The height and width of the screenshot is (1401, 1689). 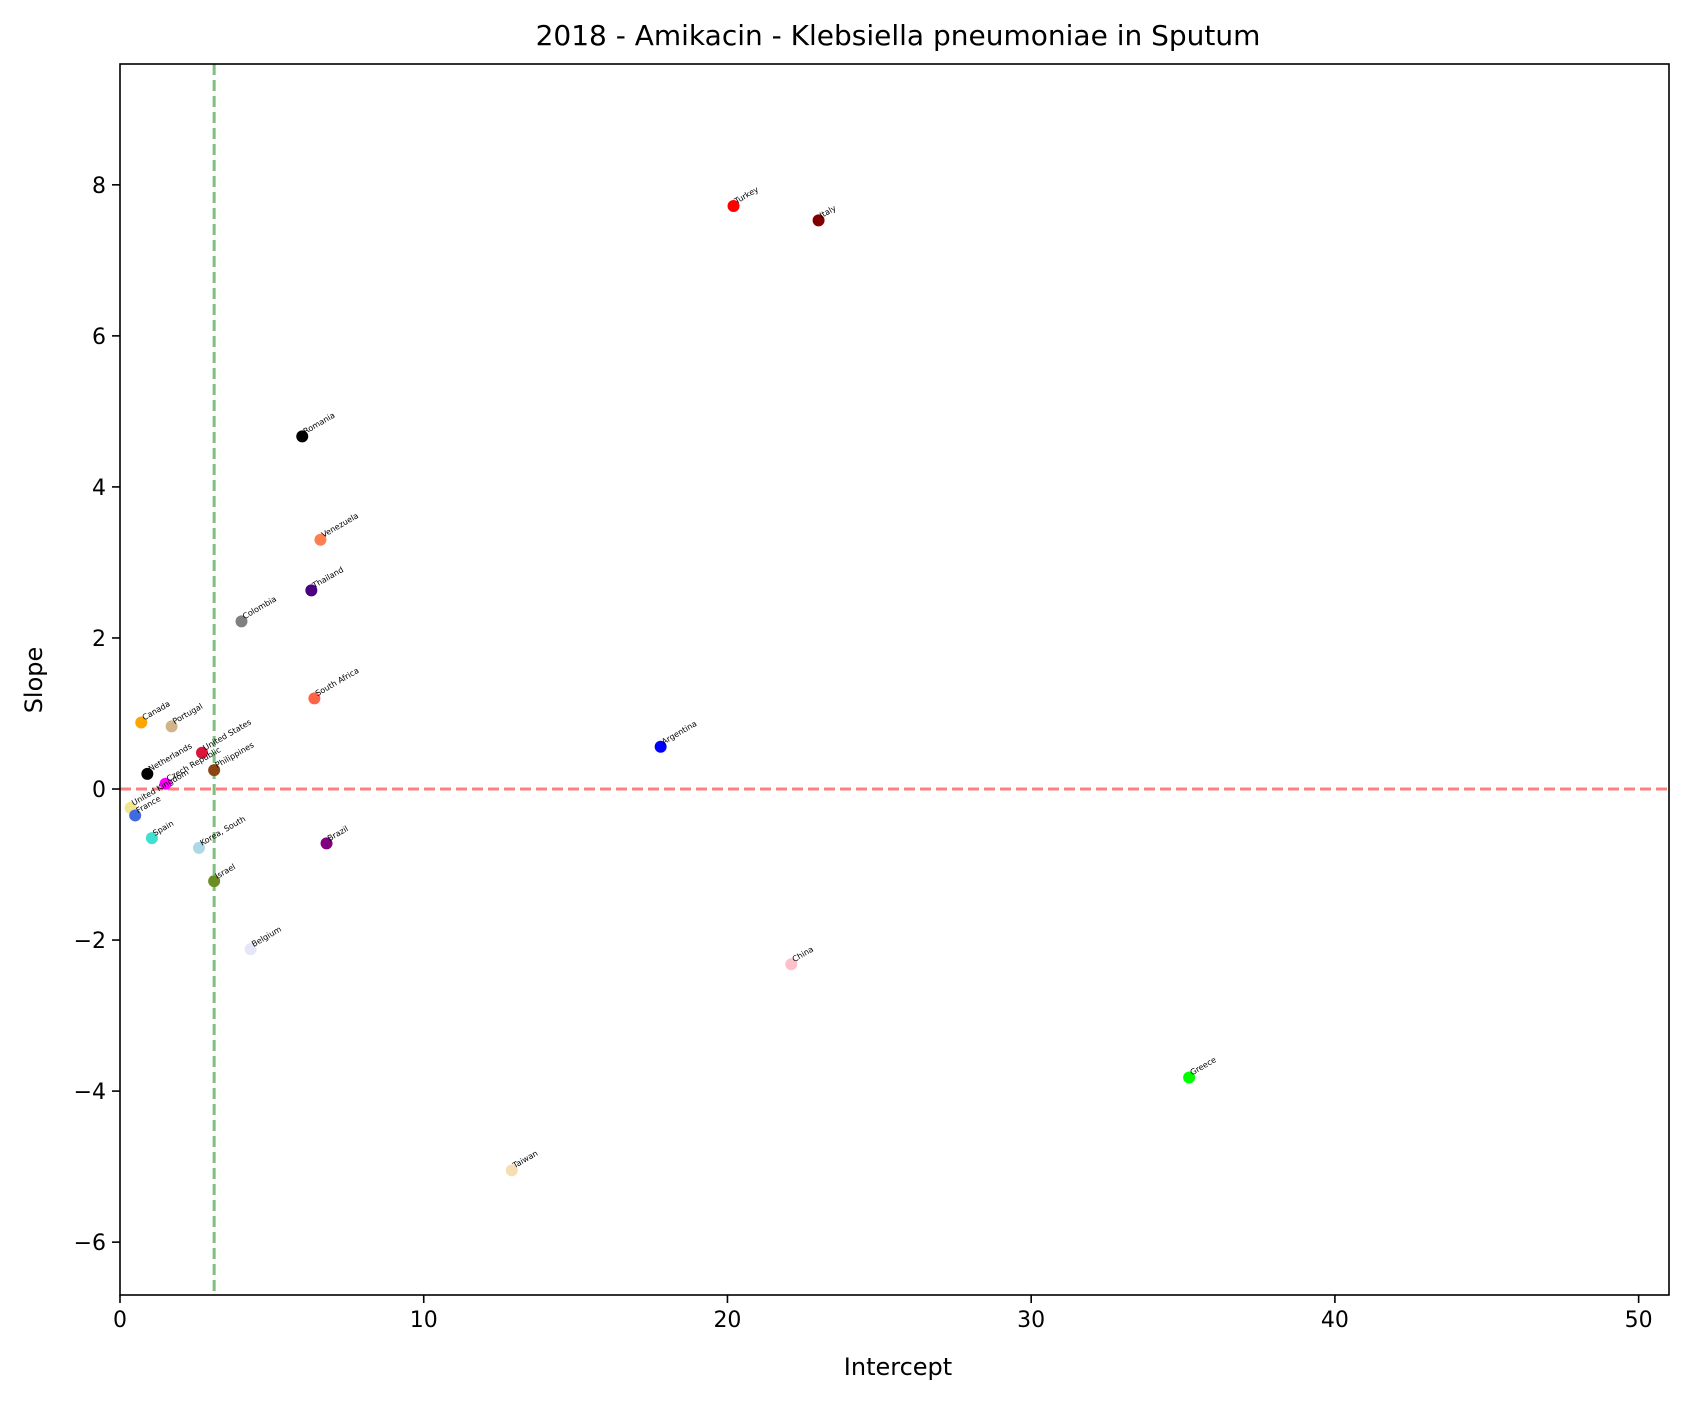 I want to click on x-tick-label: 30, so click(x=1031, y=1320).